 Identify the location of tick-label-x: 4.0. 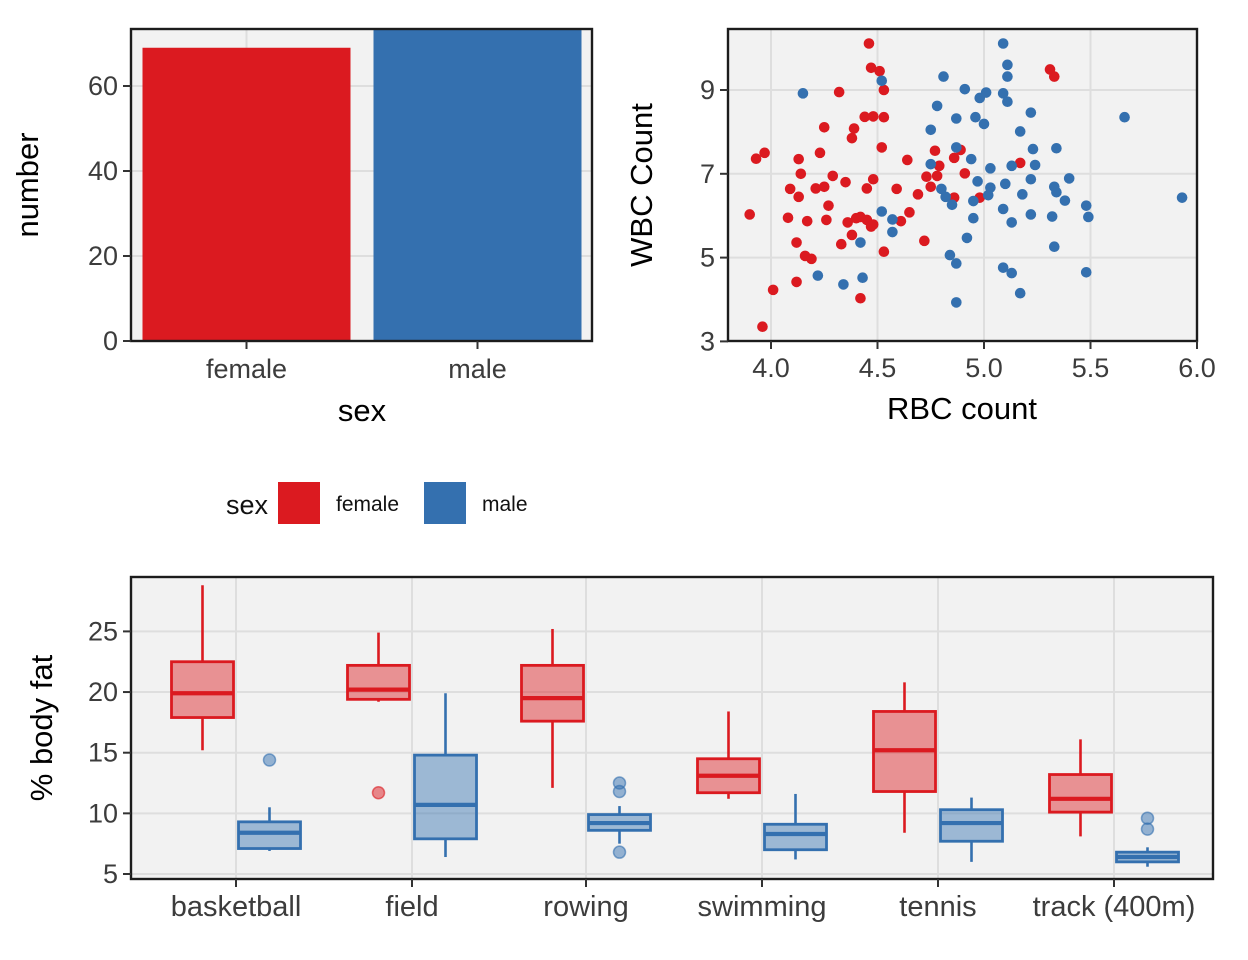
(771, 368).